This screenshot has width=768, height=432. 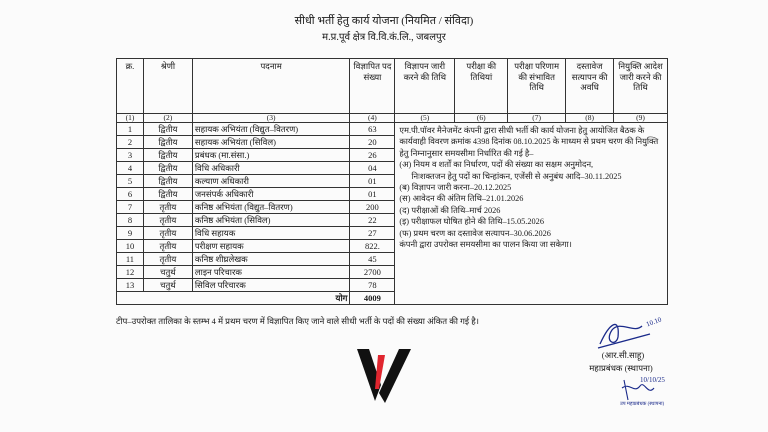 What do you see at coordinates (621, 368) in the screenshot?
I see `signatory-designation: महाप्रबंधक (स्थापना)` at bounding box center [621, 368].